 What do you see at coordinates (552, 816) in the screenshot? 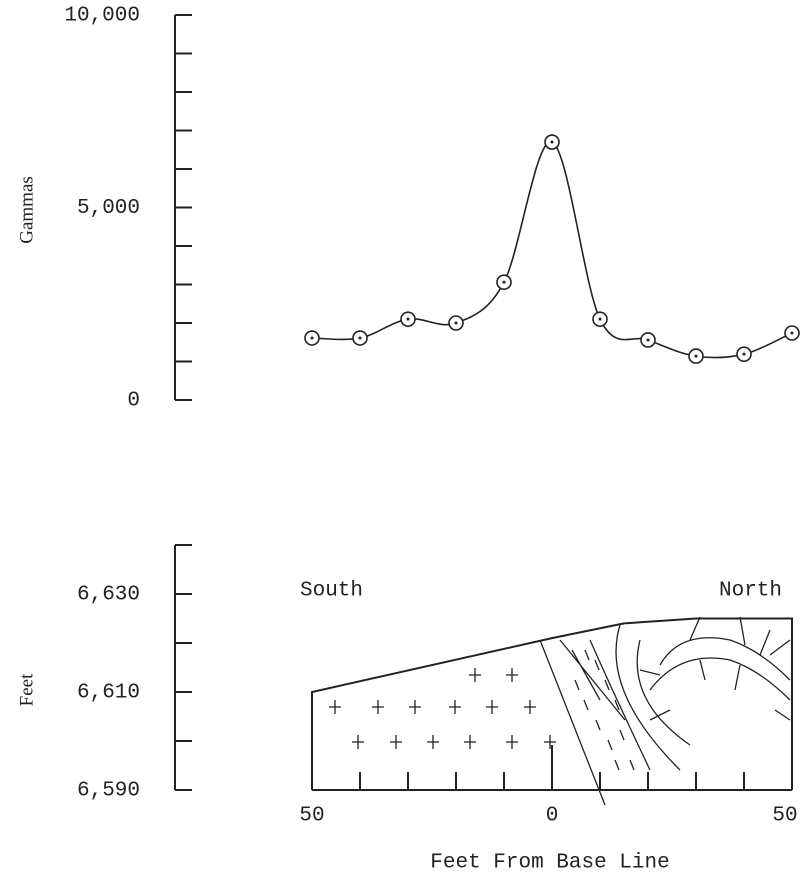
I see `x-tick-label: 0` at bounding box center [552, 816].